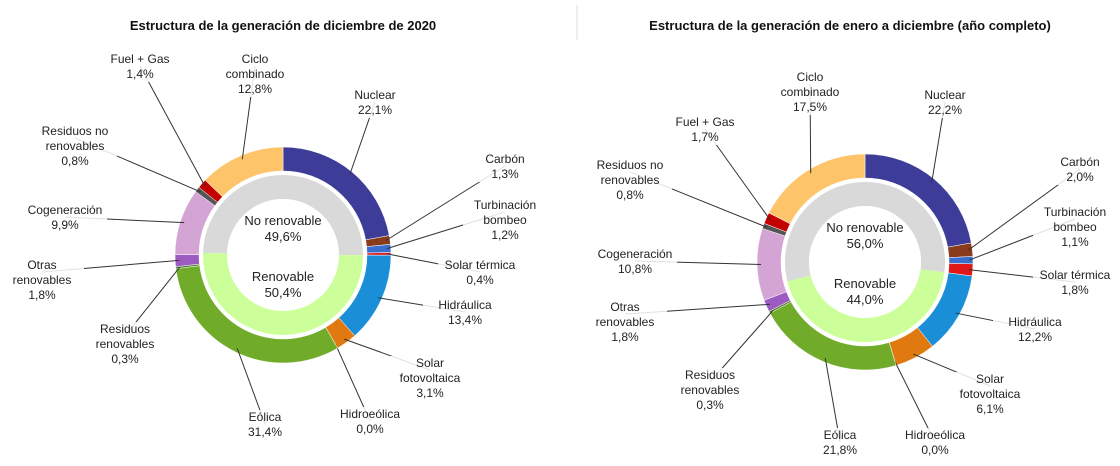  Describe the element at coordinates (1035, 337) in the screenshot. I see `segment-value: 12,2%` at that location.